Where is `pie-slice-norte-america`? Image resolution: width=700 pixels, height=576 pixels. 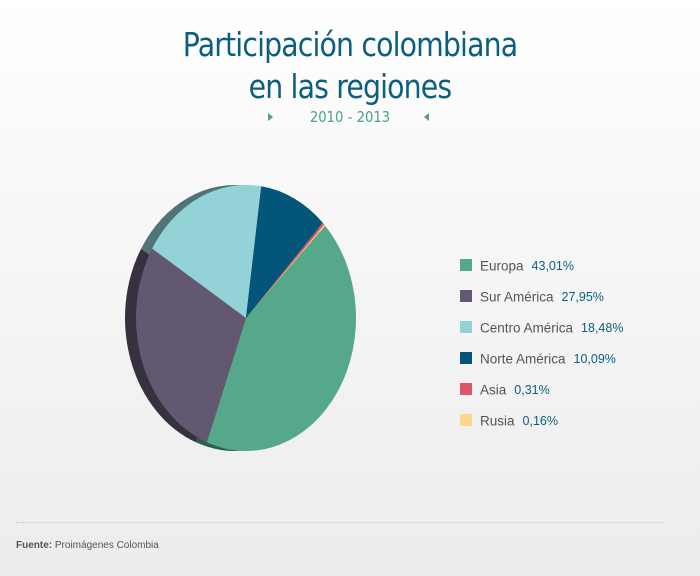
pie-slice-norte-america is located at coordinates (284, 252).